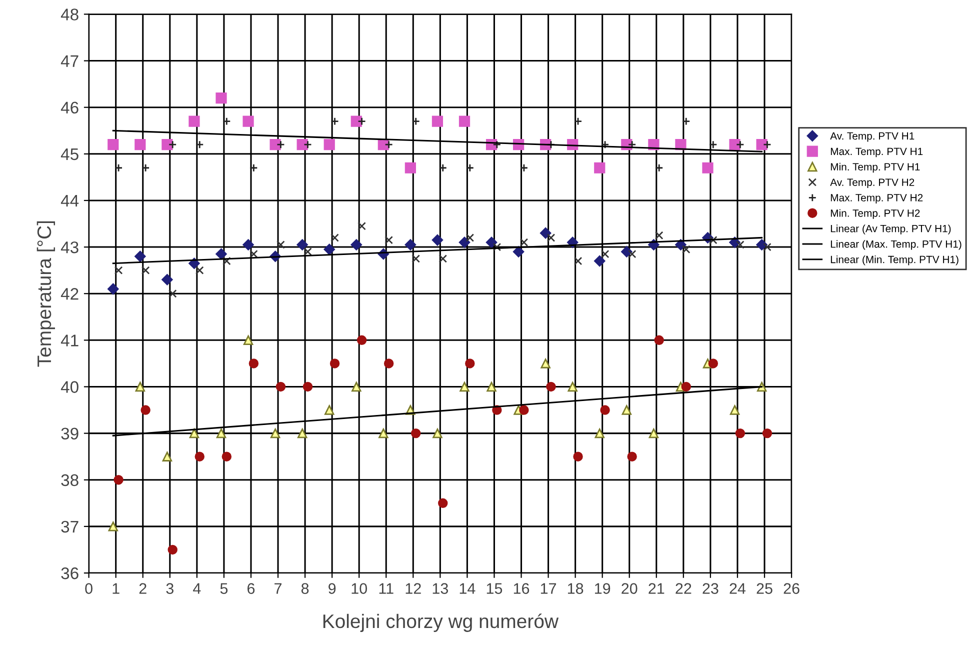 The height and width of the screenshot is (646, 976). Describe the element at coordinates (630, 588) in the screenshot. I see `x-tick-label: 20` at that location.